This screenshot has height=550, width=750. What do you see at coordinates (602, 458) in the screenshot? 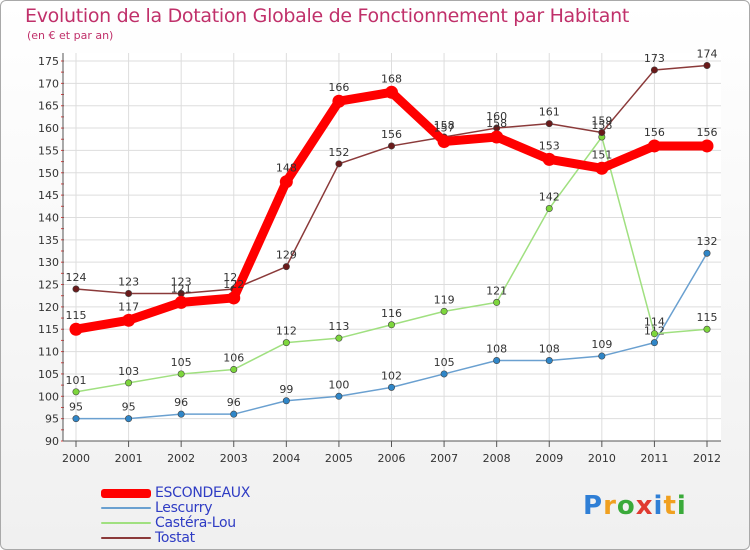
I see `x-tick-label: 2010` at bounding box center [602, 458].